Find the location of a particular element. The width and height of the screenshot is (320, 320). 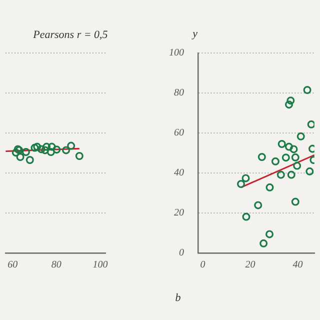

y-tick-label: 60 is located at coordinates (179, 133).